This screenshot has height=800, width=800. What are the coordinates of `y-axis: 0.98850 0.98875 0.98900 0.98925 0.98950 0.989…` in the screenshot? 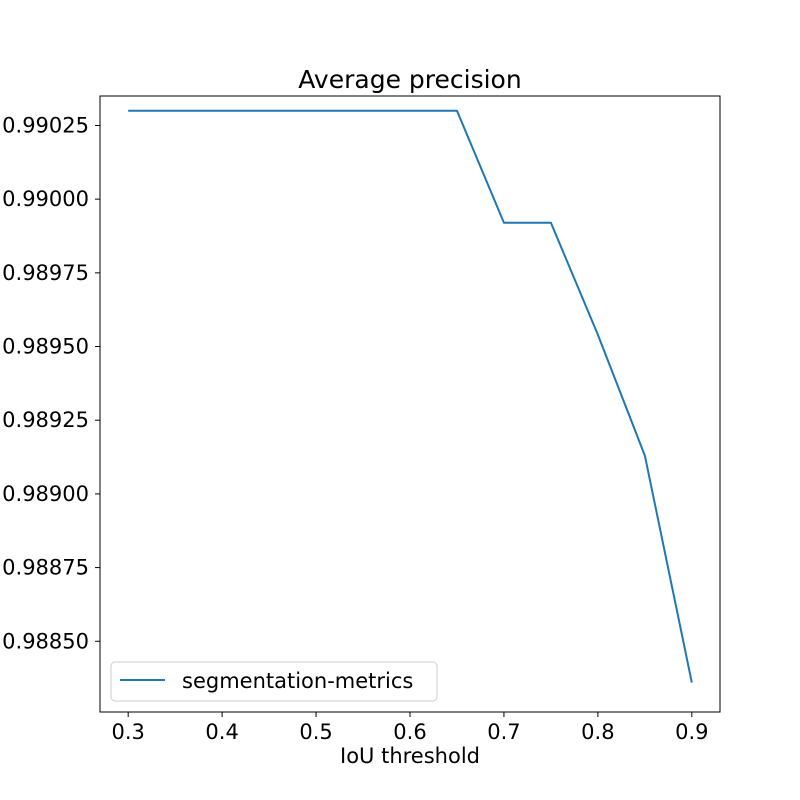 It's located at (51, 383).